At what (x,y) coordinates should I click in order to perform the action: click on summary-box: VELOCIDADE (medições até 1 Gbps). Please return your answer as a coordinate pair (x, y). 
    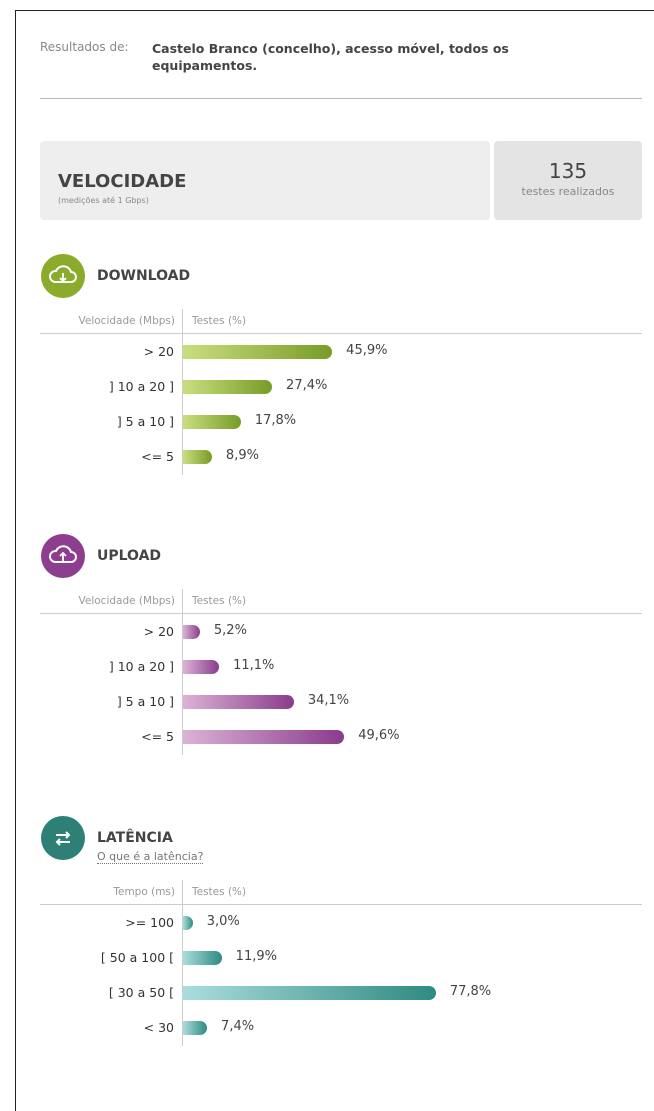
    Looking at the image, I should click on (265, 180).